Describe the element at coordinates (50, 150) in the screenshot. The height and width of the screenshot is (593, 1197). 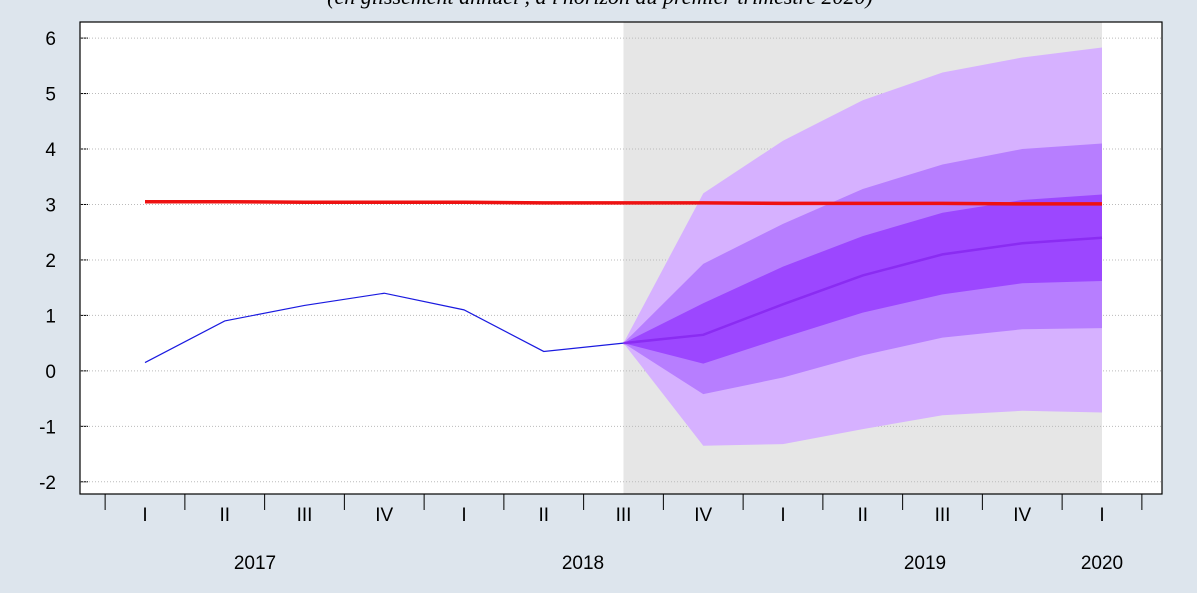
I see `y-tick-label: 4` at that location.